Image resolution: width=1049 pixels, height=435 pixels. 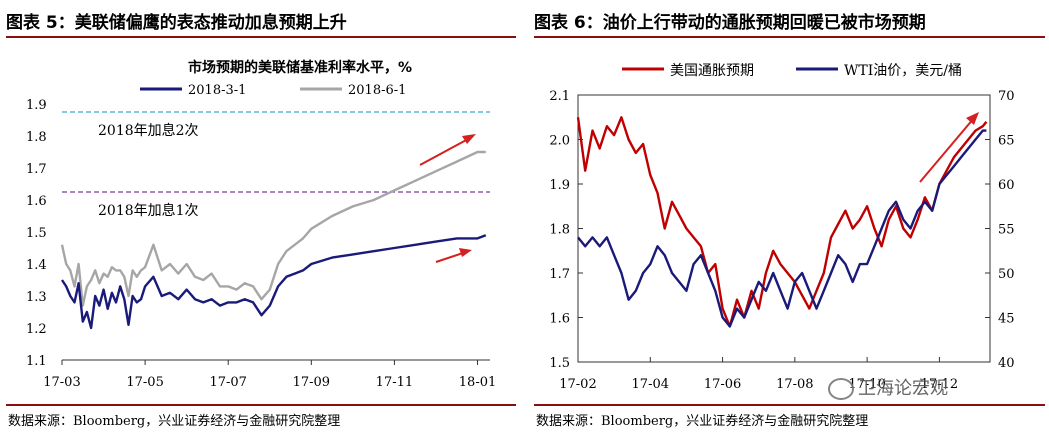 I want to click on watermark: 卫海论宏观, so click(x=888, y=387).